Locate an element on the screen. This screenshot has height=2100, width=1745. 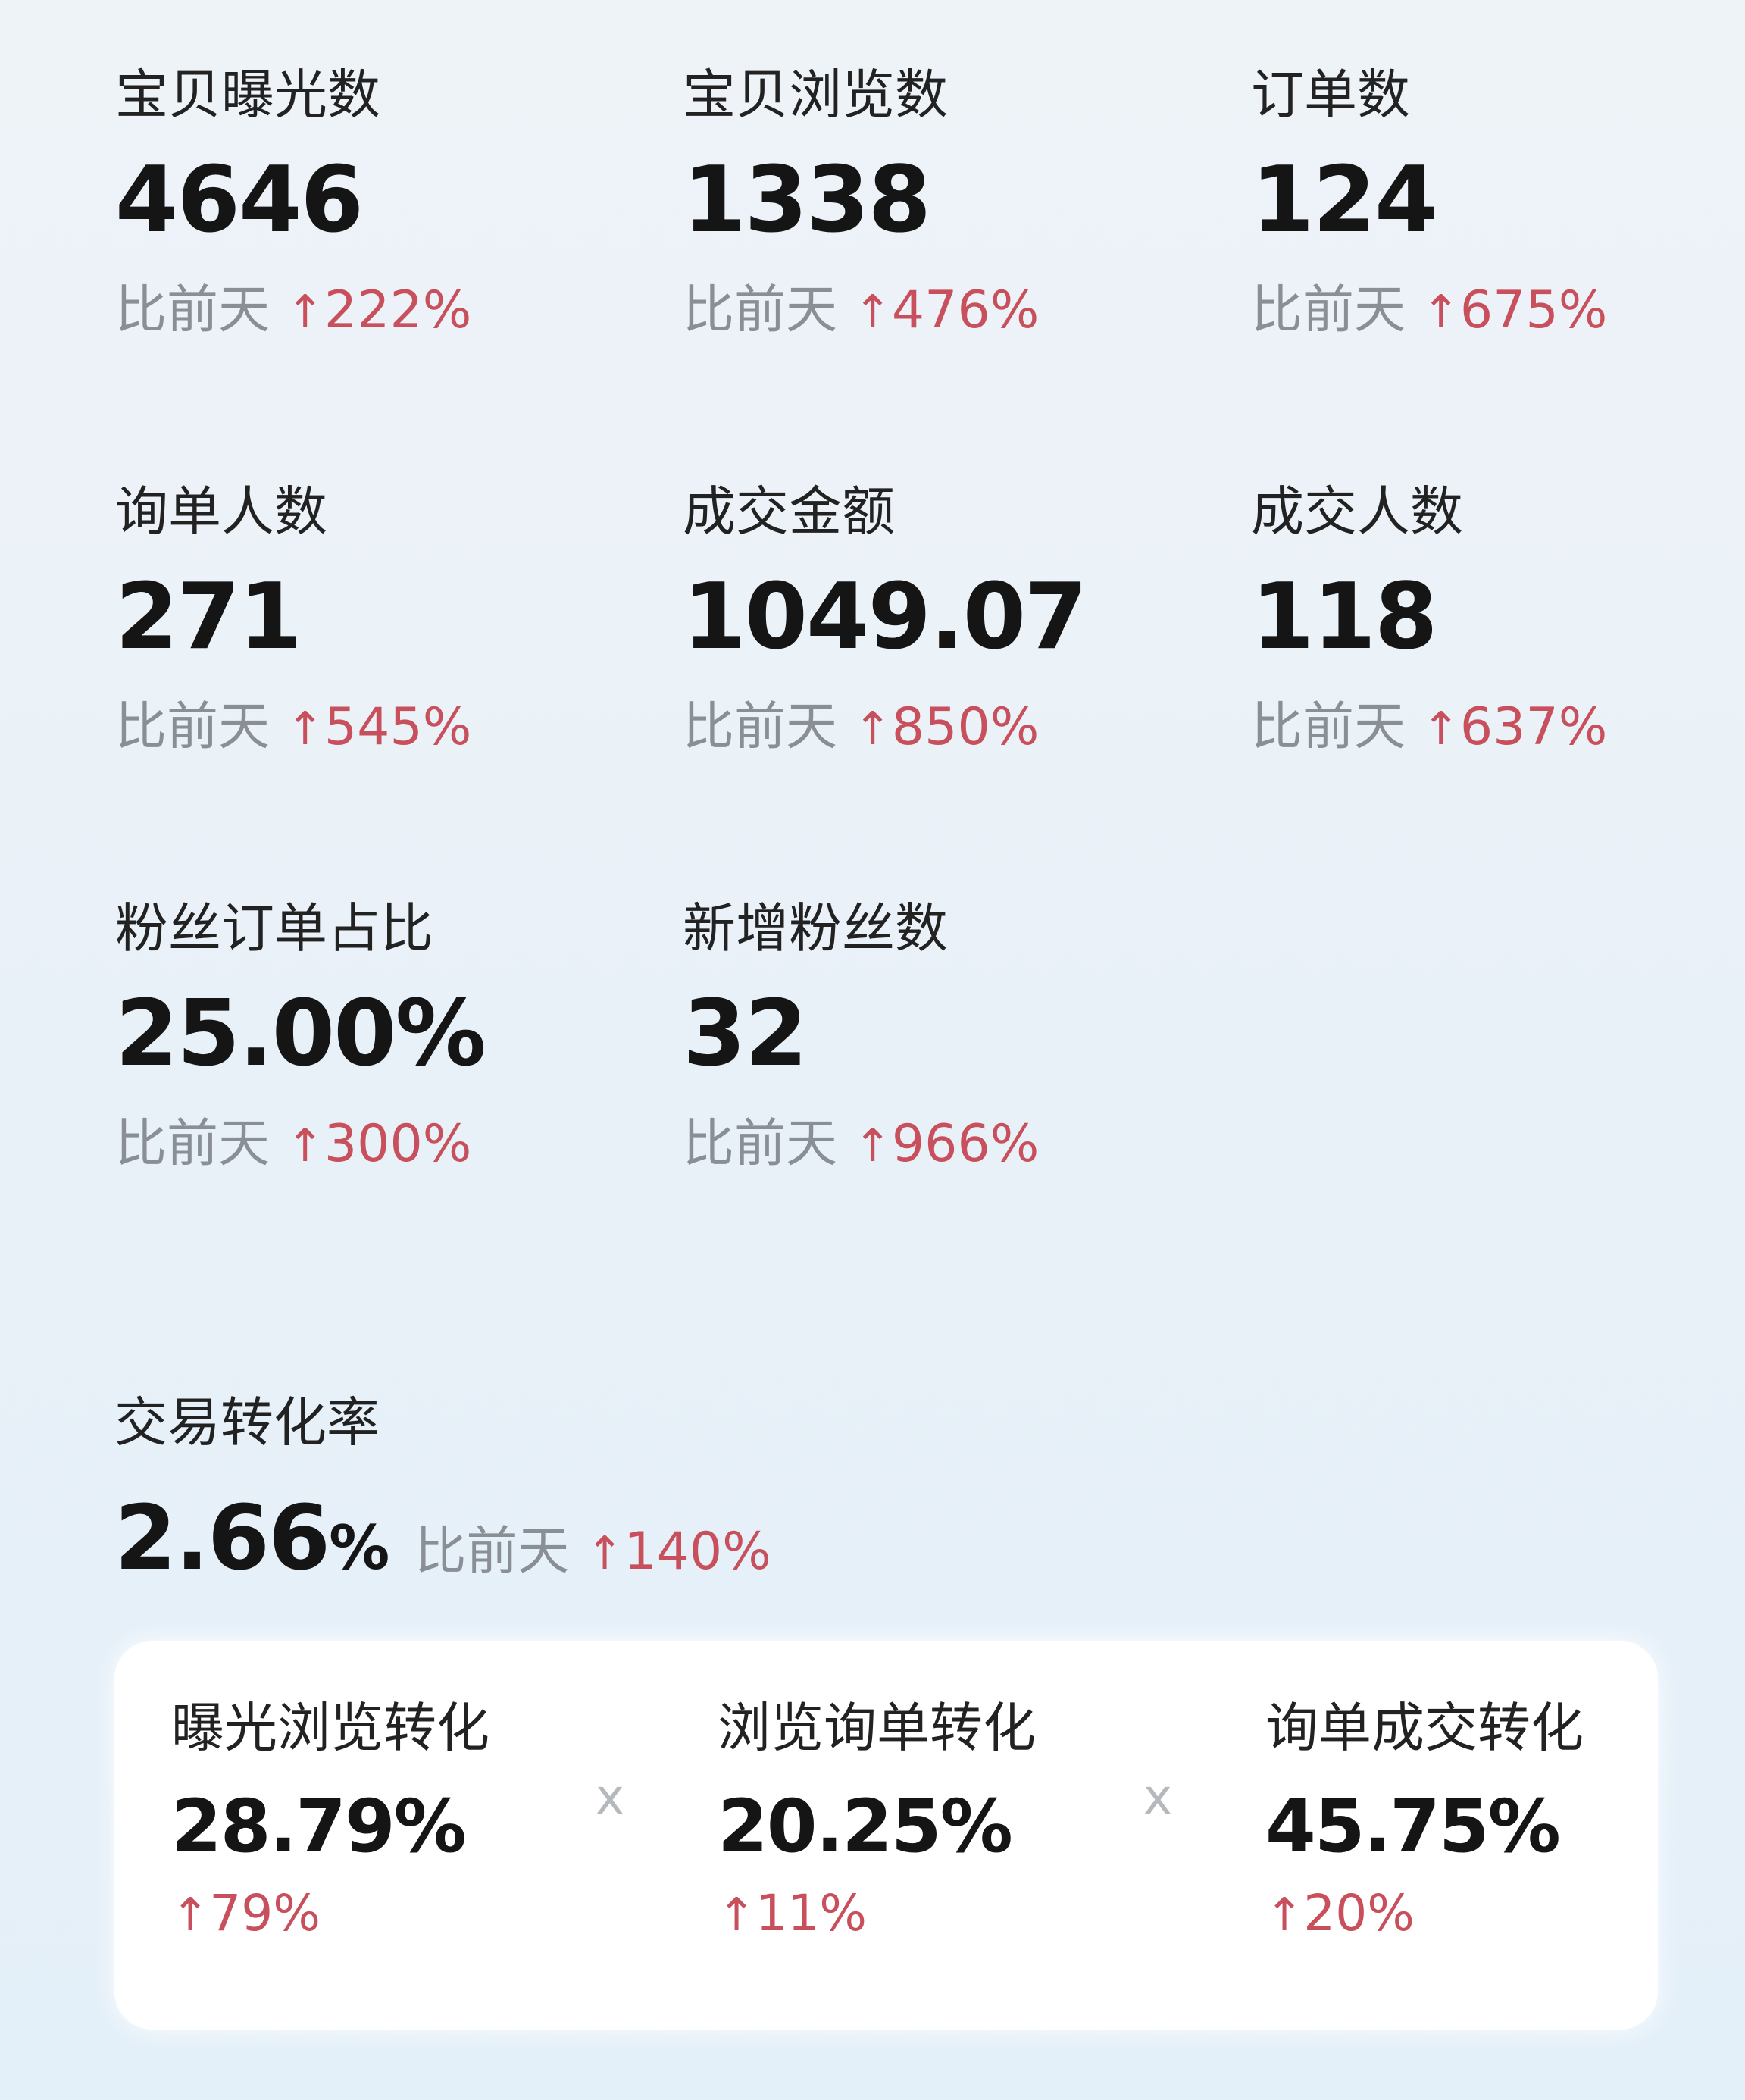
metric-label: 成交金额 is located at coordinates (789, 511).